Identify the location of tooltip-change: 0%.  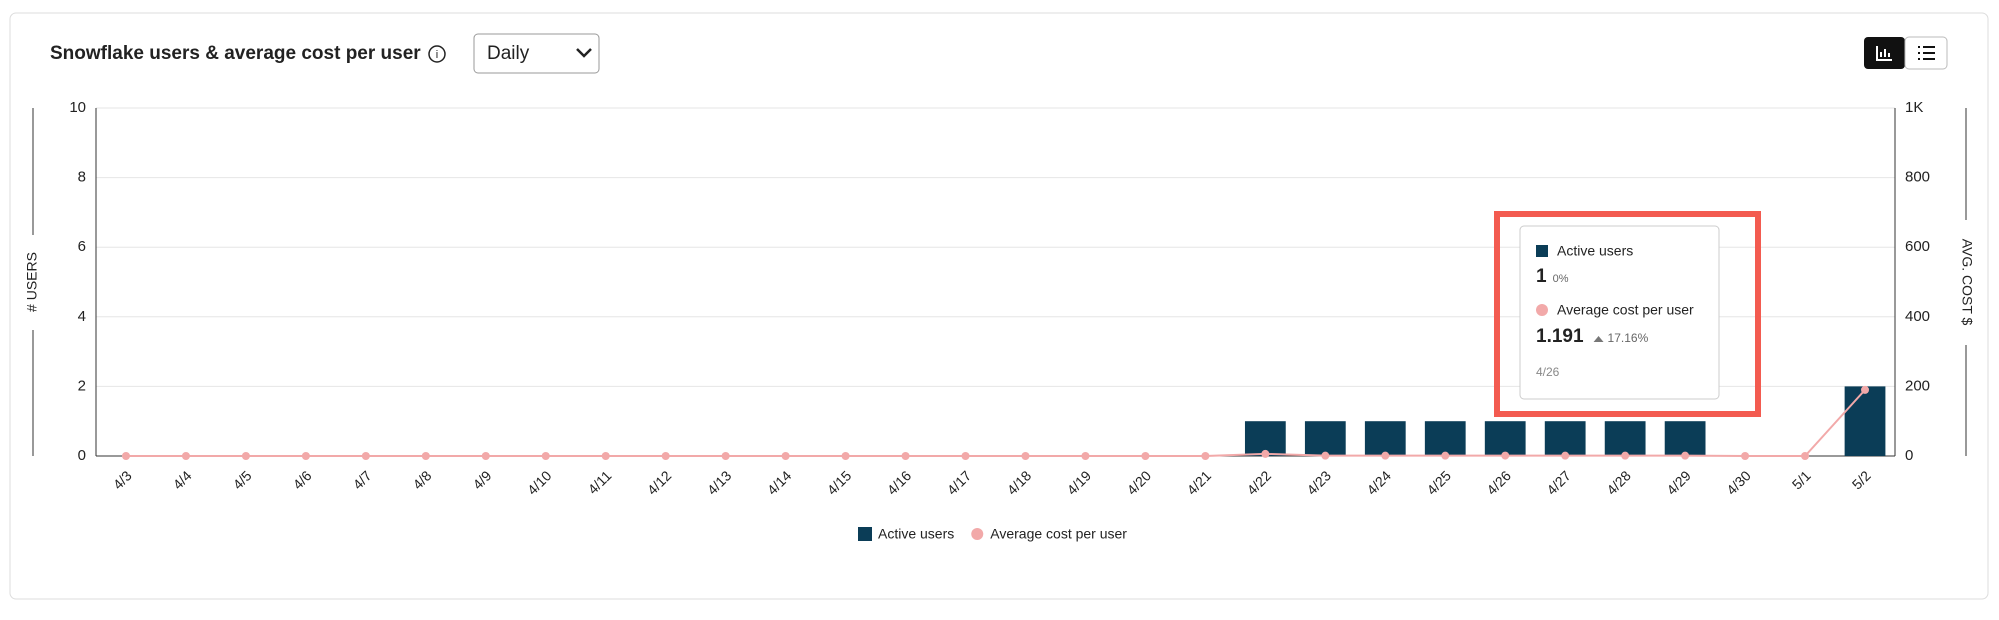
(1561, 279).